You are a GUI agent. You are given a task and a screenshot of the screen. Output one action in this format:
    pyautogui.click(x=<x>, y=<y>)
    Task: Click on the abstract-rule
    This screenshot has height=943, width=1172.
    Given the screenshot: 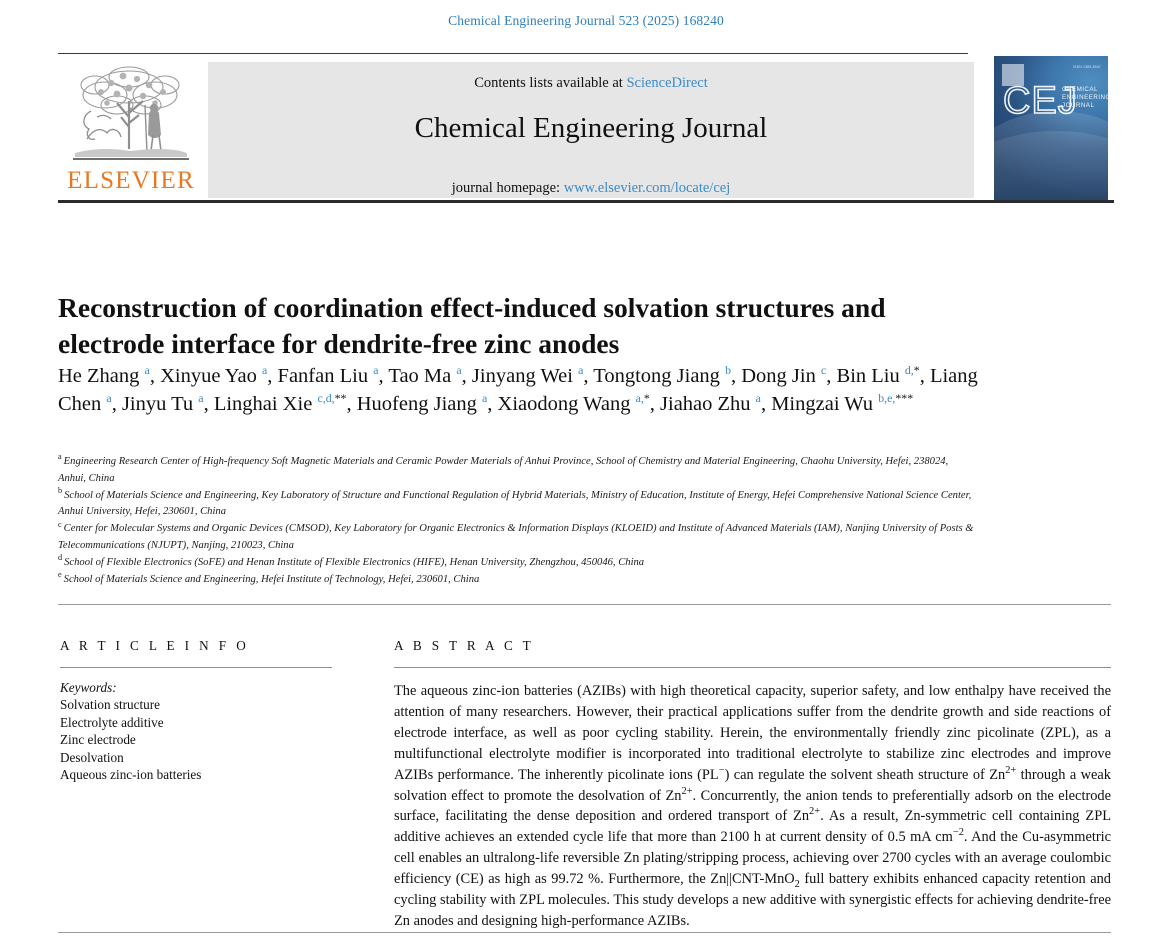 What is the action you would take?
    pyautogui.click(x=752, y=667)
    